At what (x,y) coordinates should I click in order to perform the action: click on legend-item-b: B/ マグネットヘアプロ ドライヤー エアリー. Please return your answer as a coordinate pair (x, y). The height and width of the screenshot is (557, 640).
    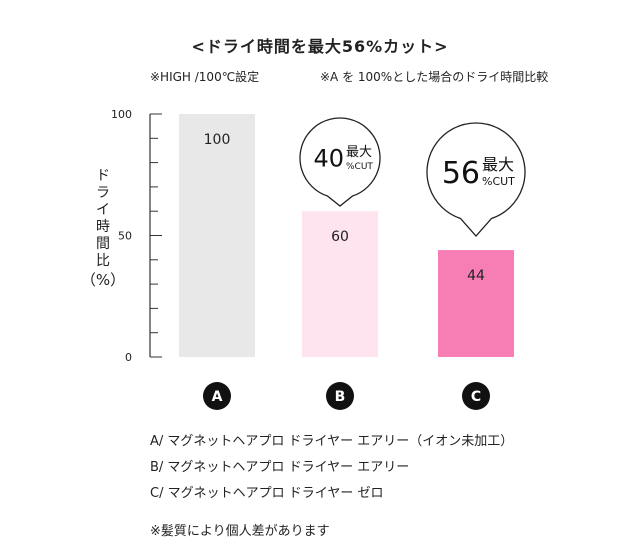
    Looking at the image, I should click on (280, 467).